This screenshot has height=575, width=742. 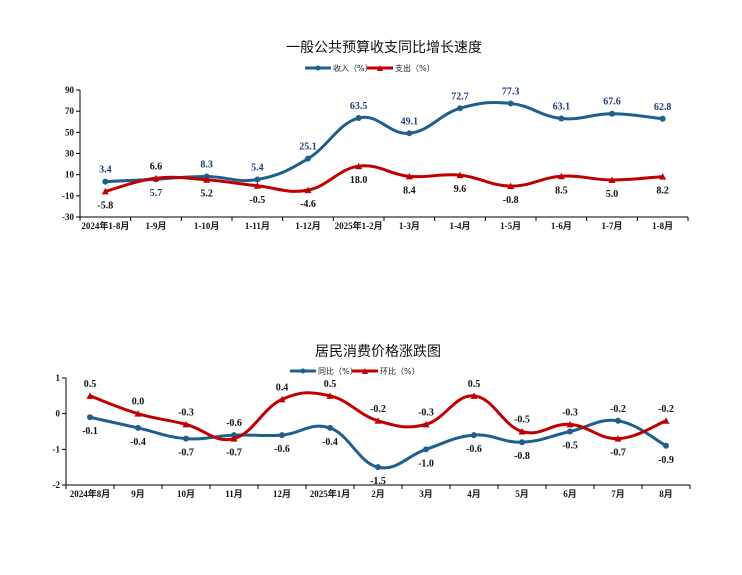 What do you see at coordinates (618, 494) in the screenshot?
I see `x-tick-label: 7月` at bounding box center [618, 494].